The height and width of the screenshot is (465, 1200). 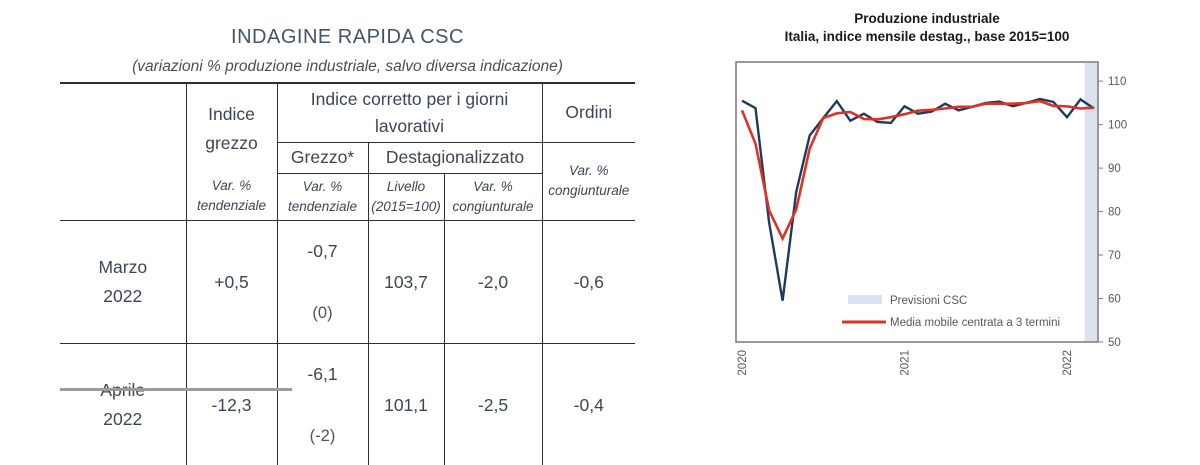 I want to click on header-grezzo: Grezzo*, so click(x=323, y=158).